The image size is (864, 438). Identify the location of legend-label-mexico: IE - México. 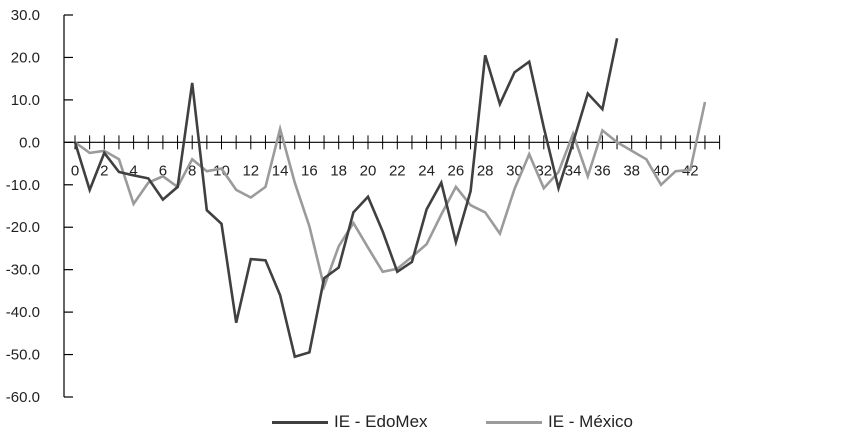
(591, 421).